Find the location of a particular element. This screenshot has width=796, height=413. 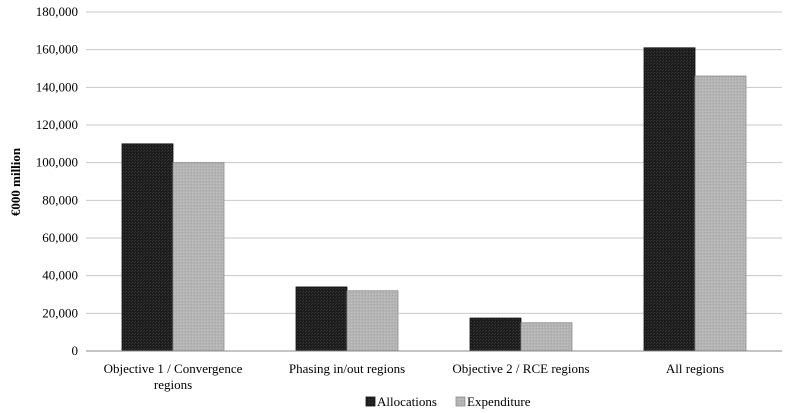

legend: Allocations Expenditure is located at coordinates (448, 401).